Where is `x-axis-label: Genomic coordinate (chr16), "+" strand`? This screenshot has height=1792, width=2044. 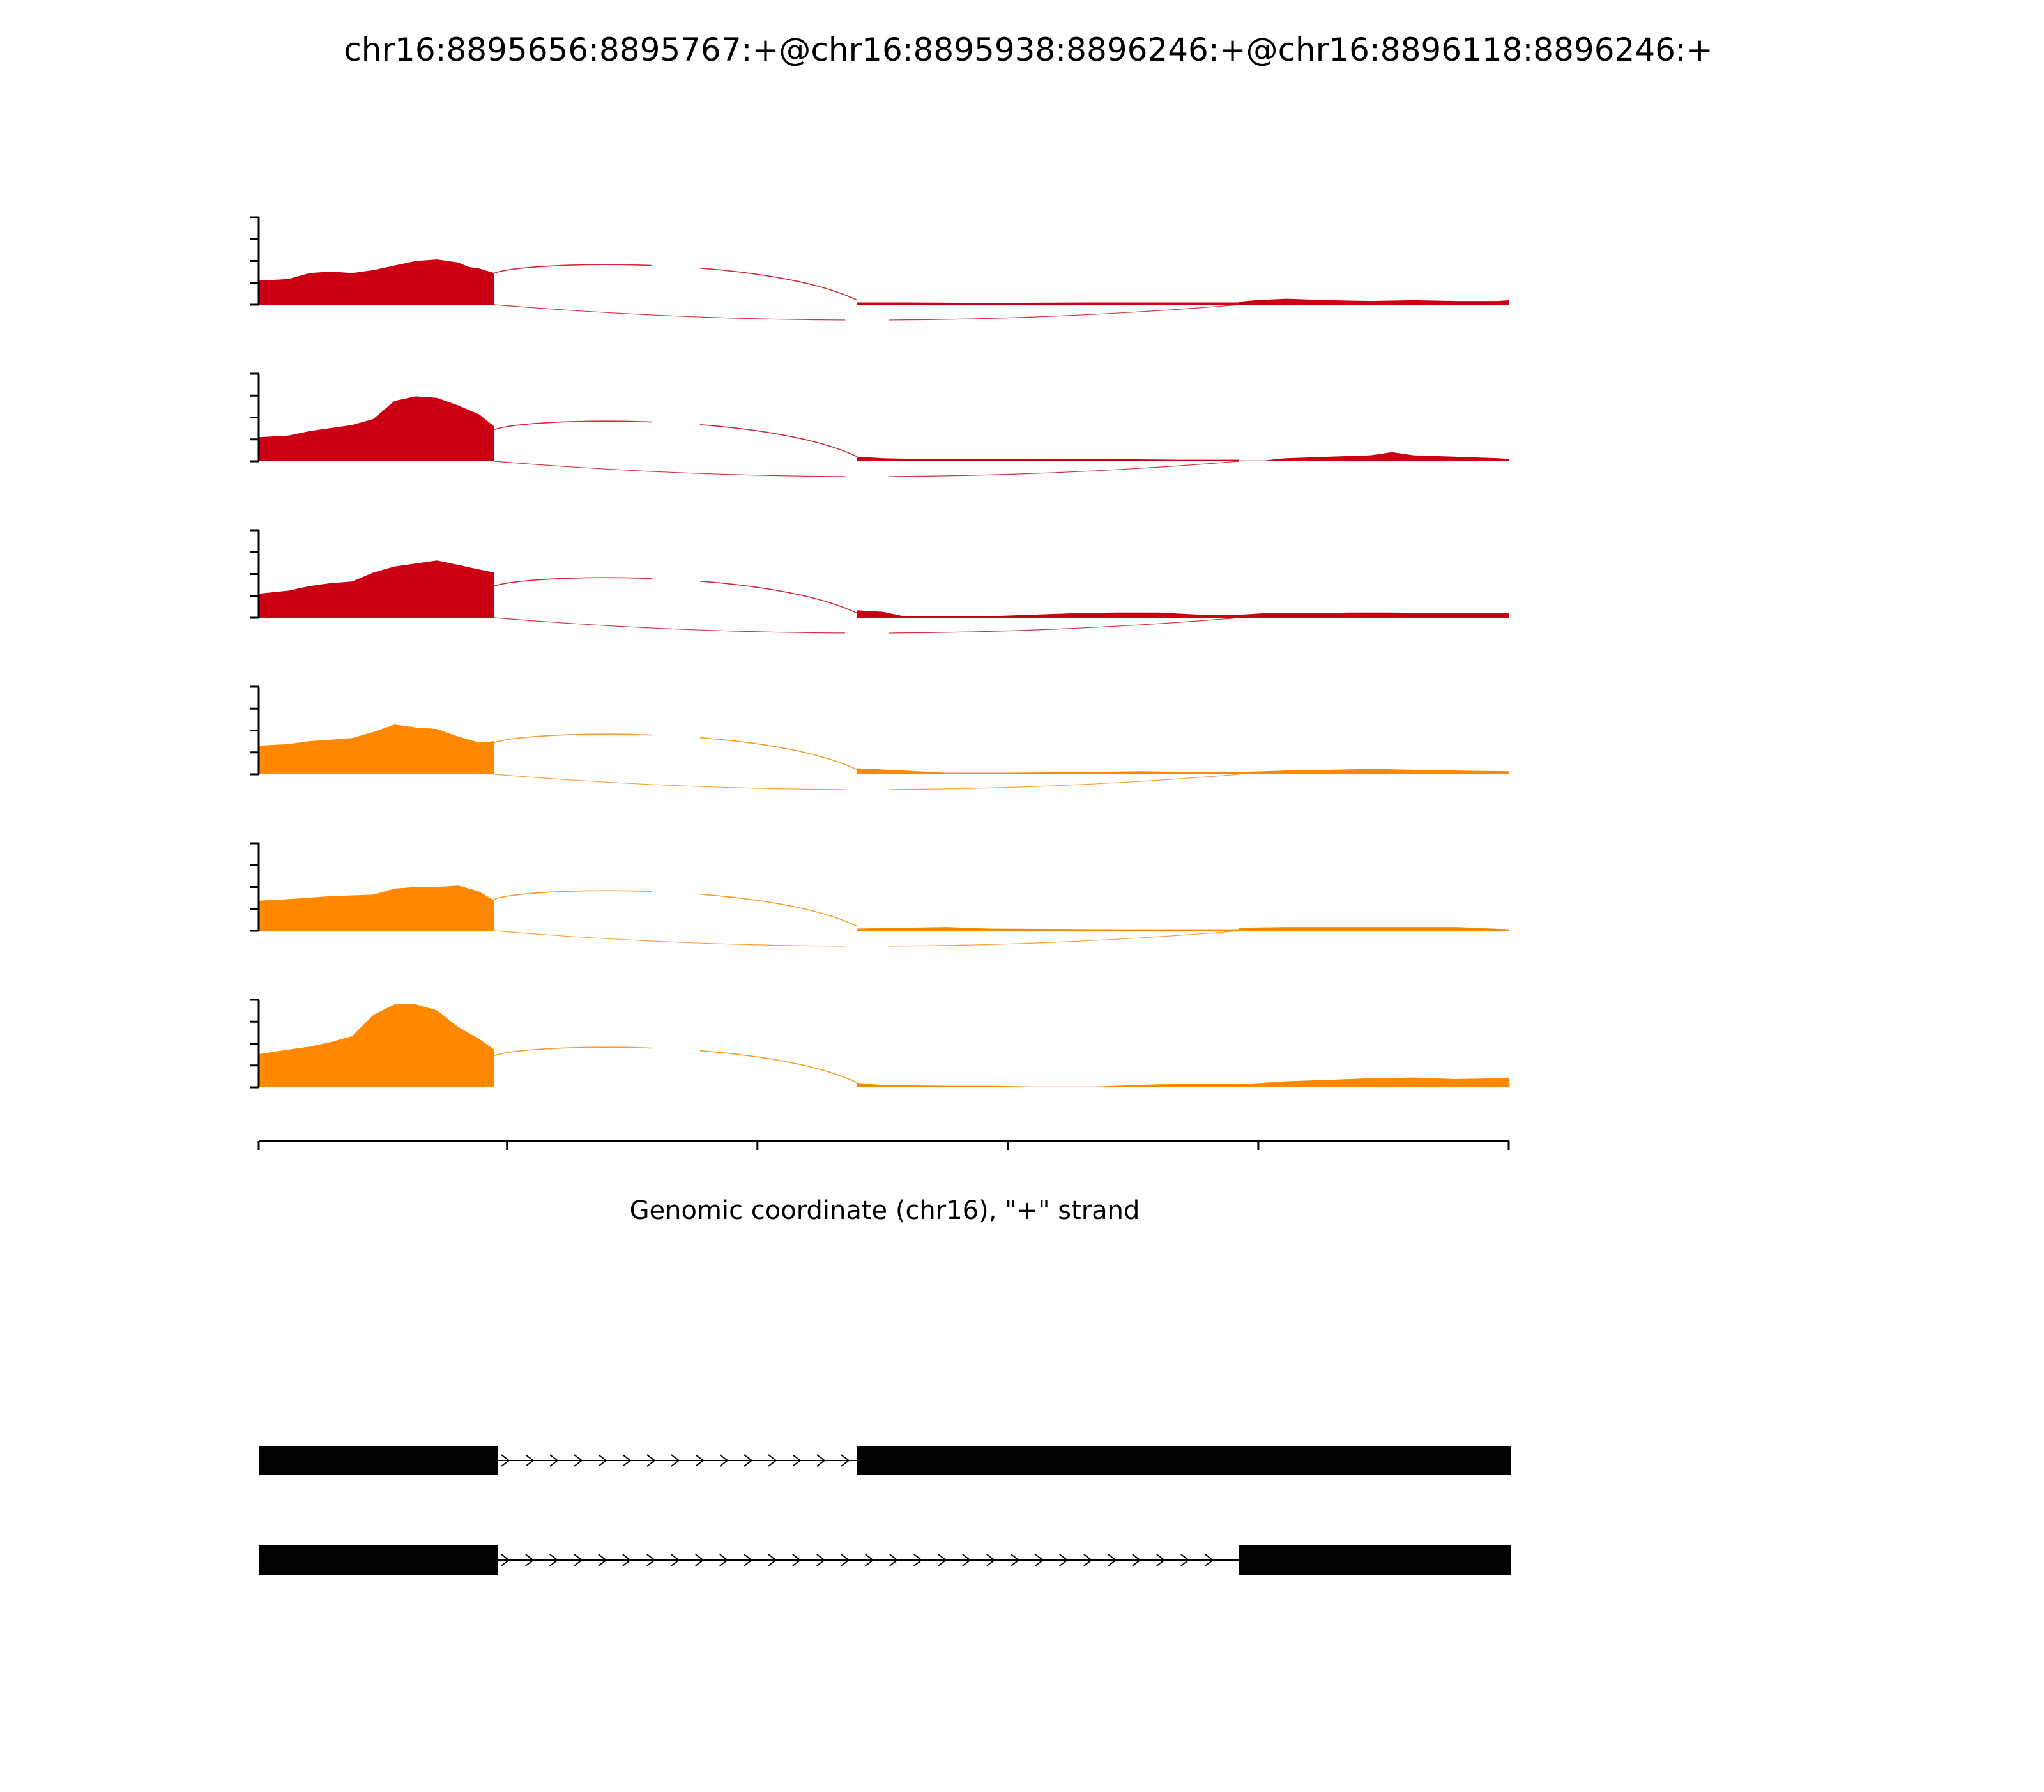
x-axis-label: Genomic coordinate (chr16), "+" strand is located at coordinates (885, 1210).